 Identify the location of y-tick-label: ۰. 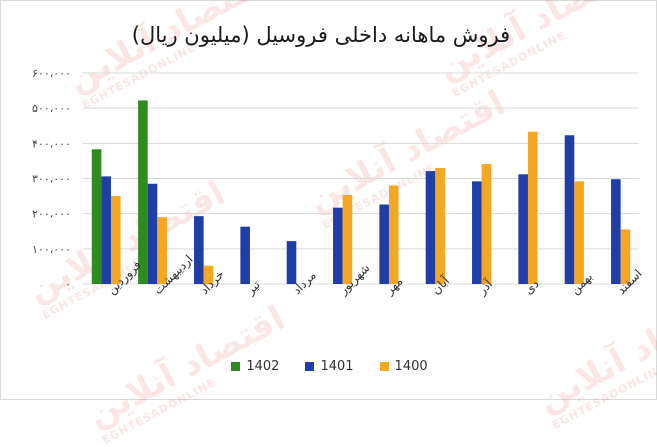
(68, 284).